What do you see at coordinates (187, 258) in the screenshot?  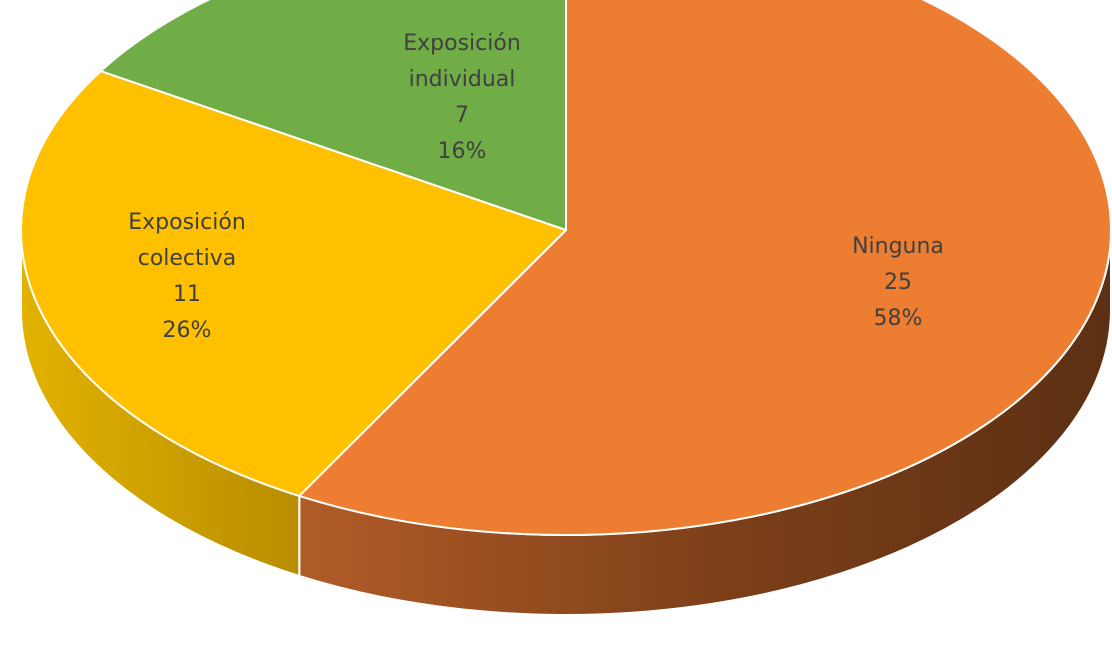 I see `data-label-name: colectiva` at bounding box center [187, 258].